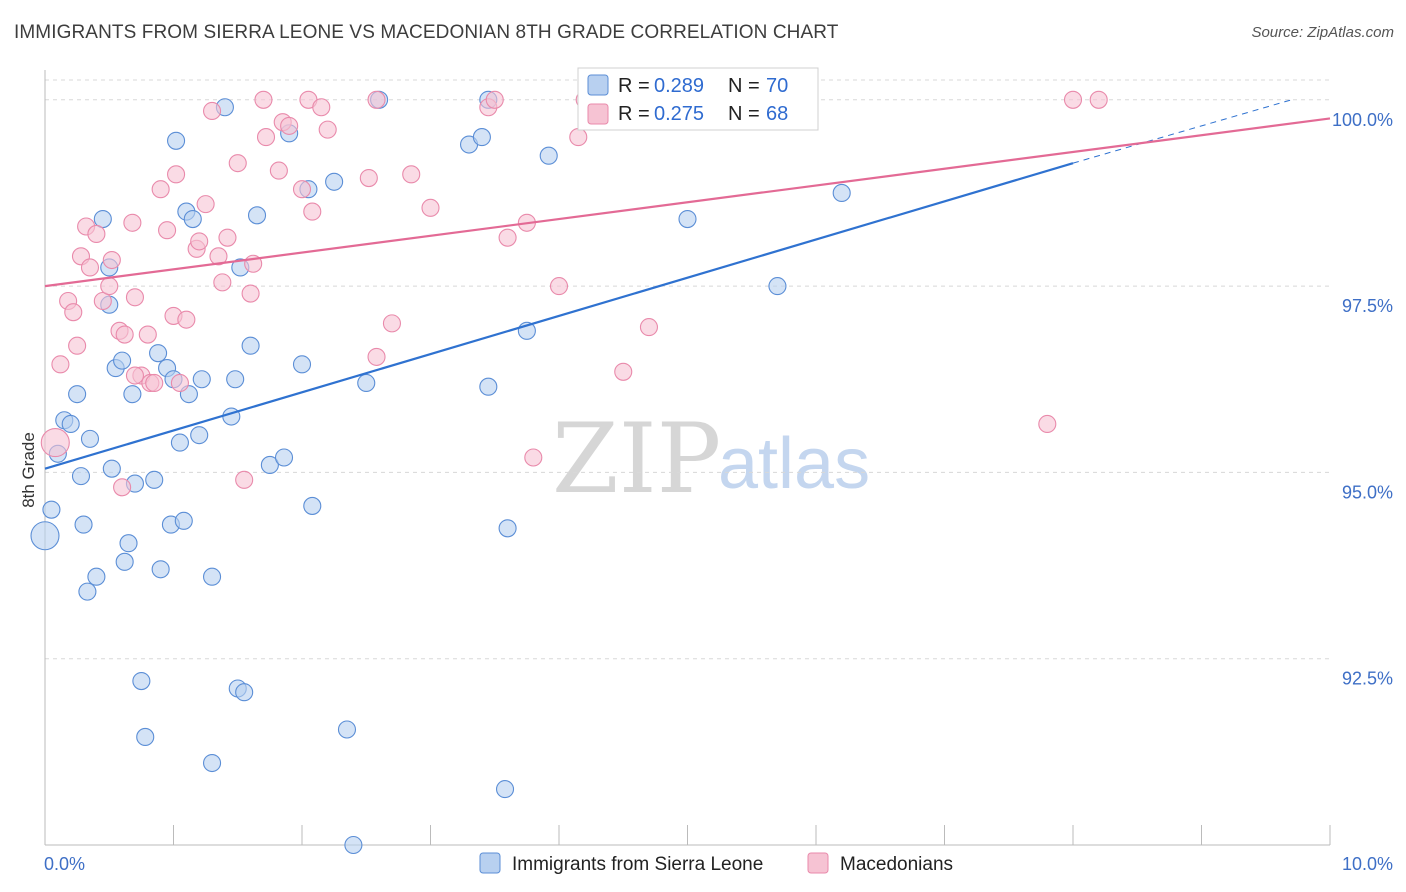 The width and height of the screenshot is (1406, 892). Describe the element at coordinates (777, 86) in the screenshot. I see `legend-n-value-blue: 70` at that location.